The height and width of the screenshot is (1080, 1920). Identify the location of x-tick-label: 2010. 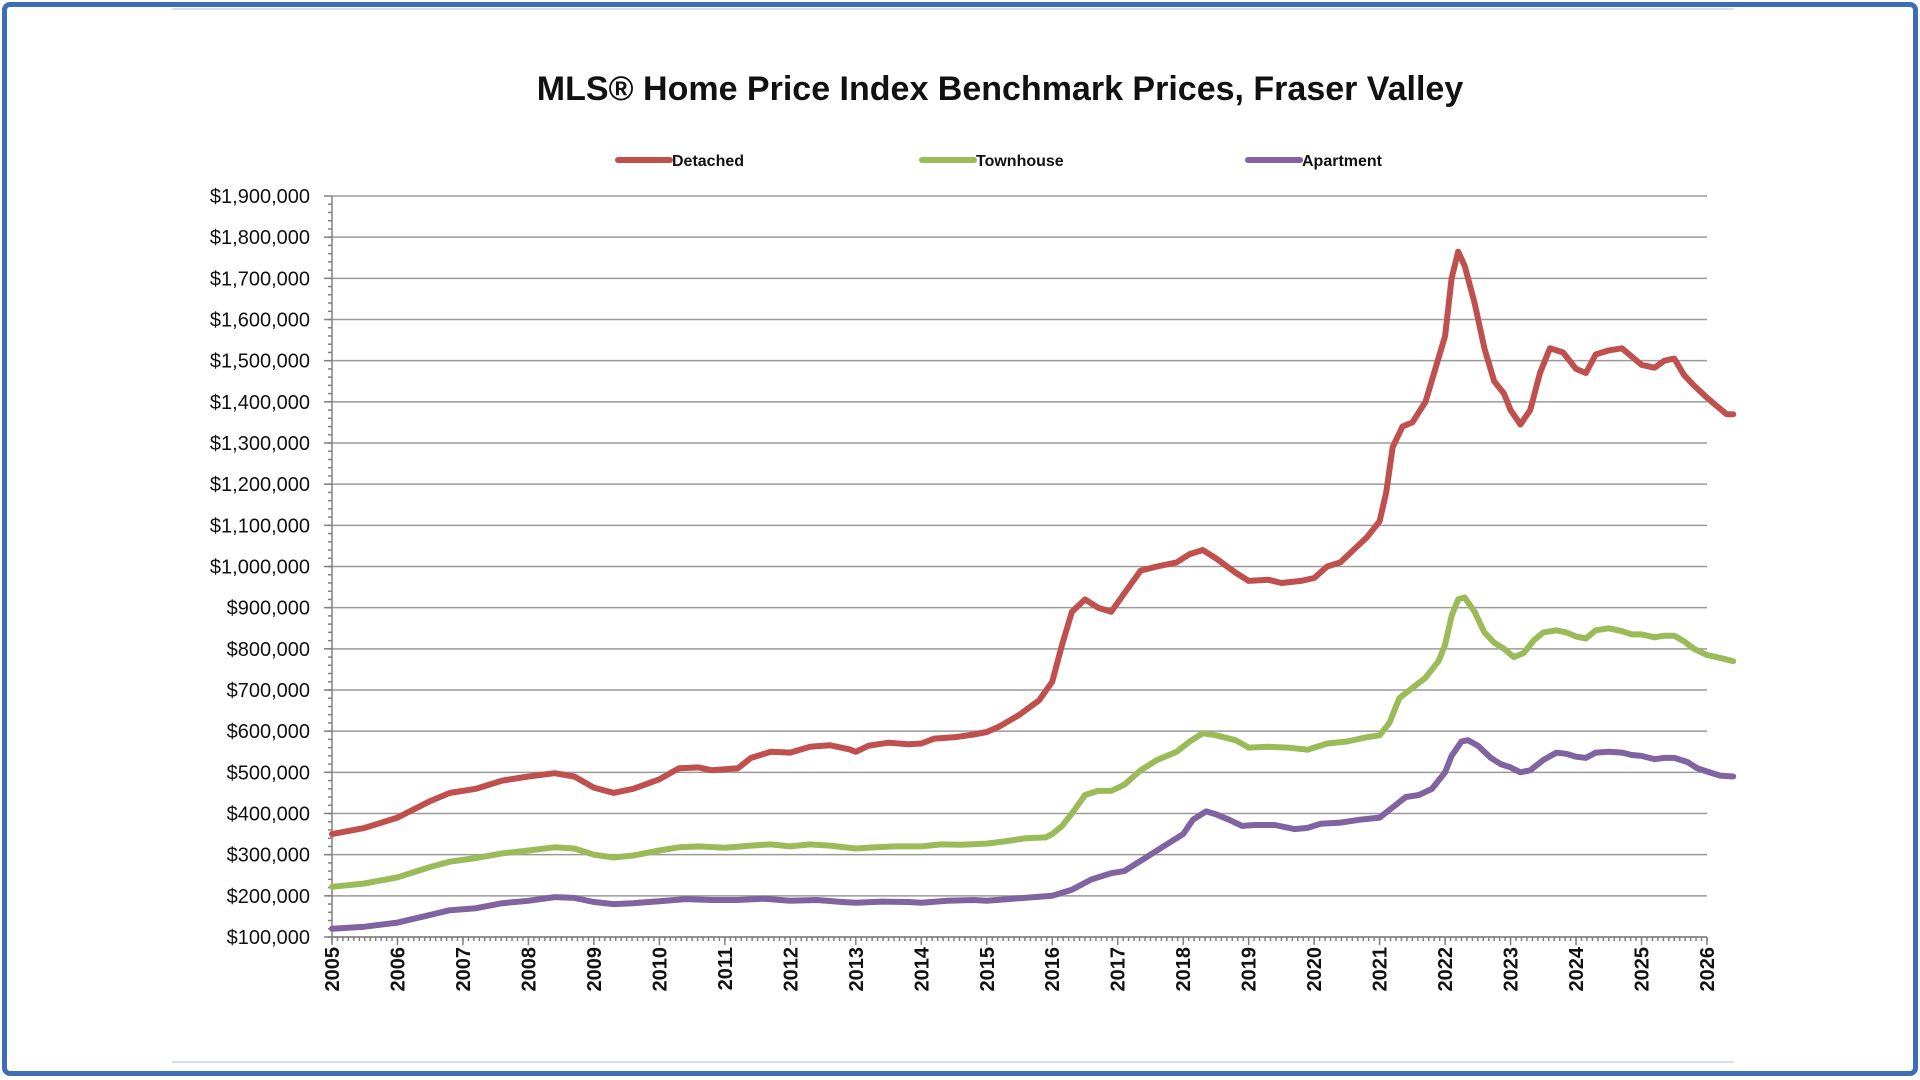
(660, 969).